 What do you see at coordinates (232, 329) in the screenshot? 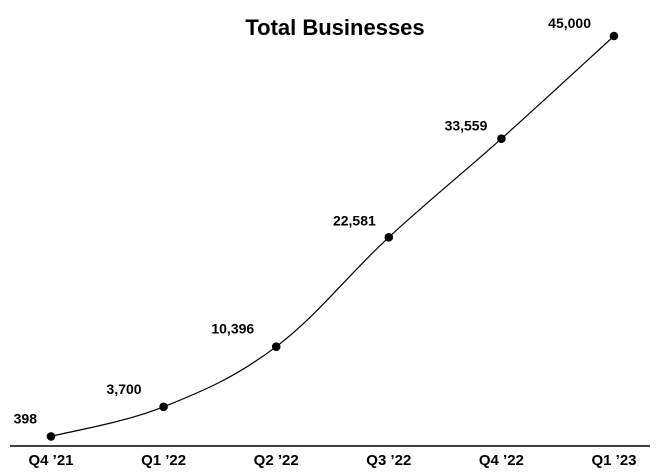
I see `data-label-2: 10,396` at bounding box center [232, 329].